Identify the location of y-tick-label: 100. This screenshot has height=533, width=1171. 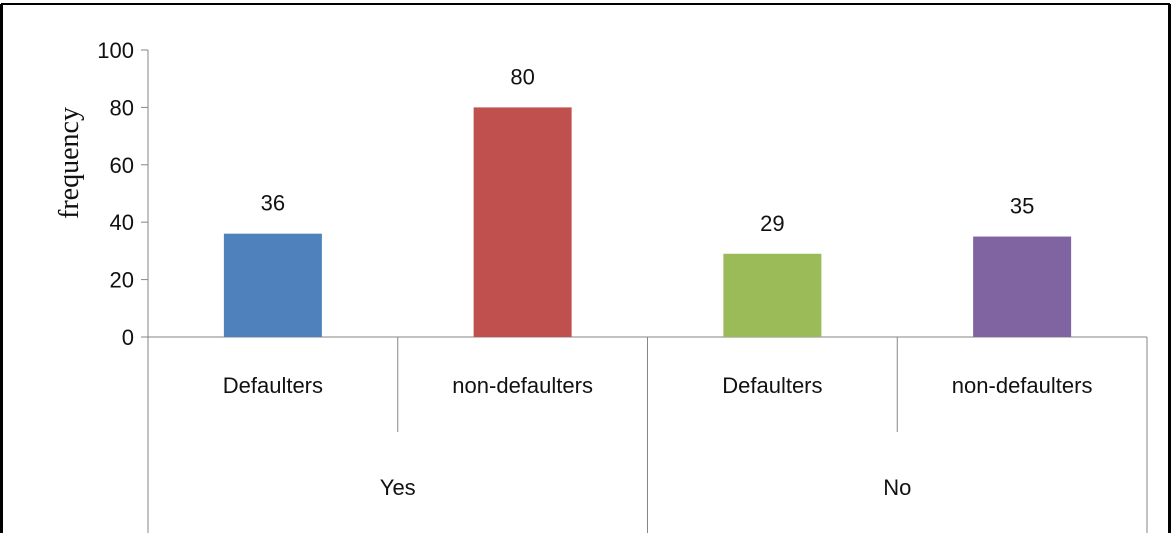
(115, 50).